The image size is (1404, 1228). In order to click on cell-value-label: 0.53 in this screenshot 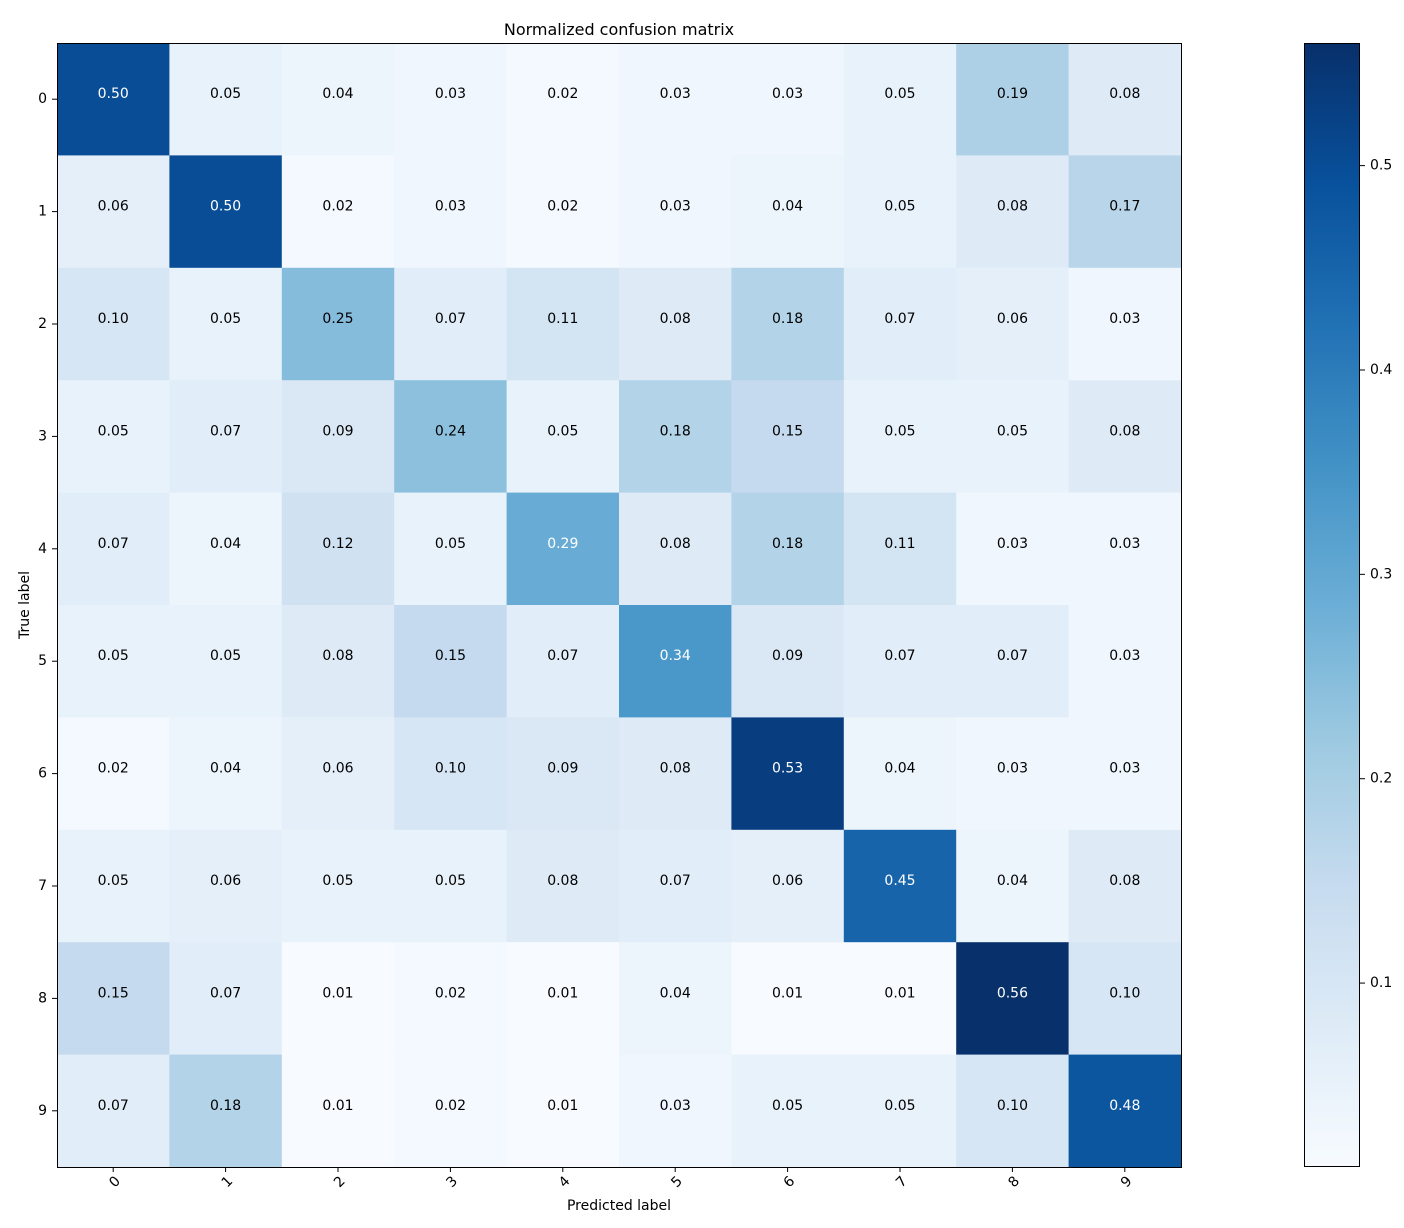, I will do `click(787, 769)`.